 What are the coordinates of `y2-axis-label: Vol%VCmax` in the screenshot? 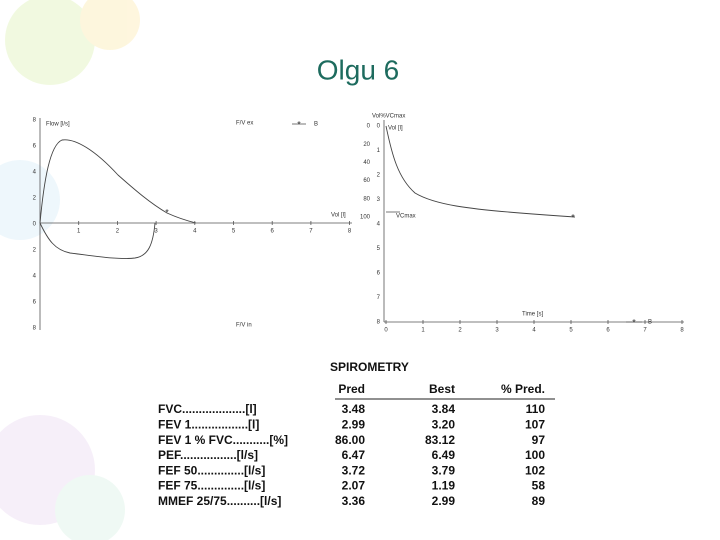 It's located at (388, 117).